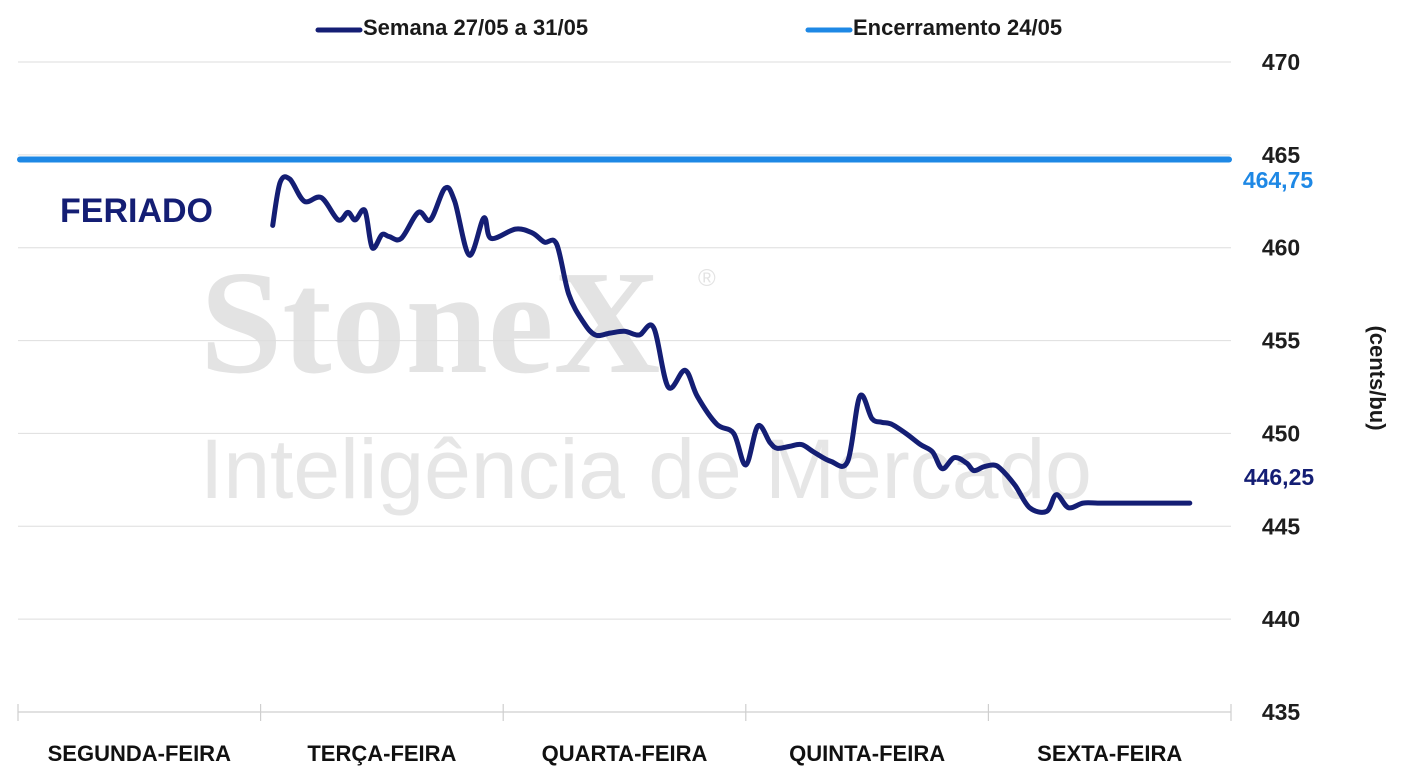 Image resolution: width=1409 pixels, height=774 pixels. What do you see at coordinates (646, 469) in the screenshot?
I see `watermark-tagline: Inteligência de Mercado` at bounding box center [646, 469].